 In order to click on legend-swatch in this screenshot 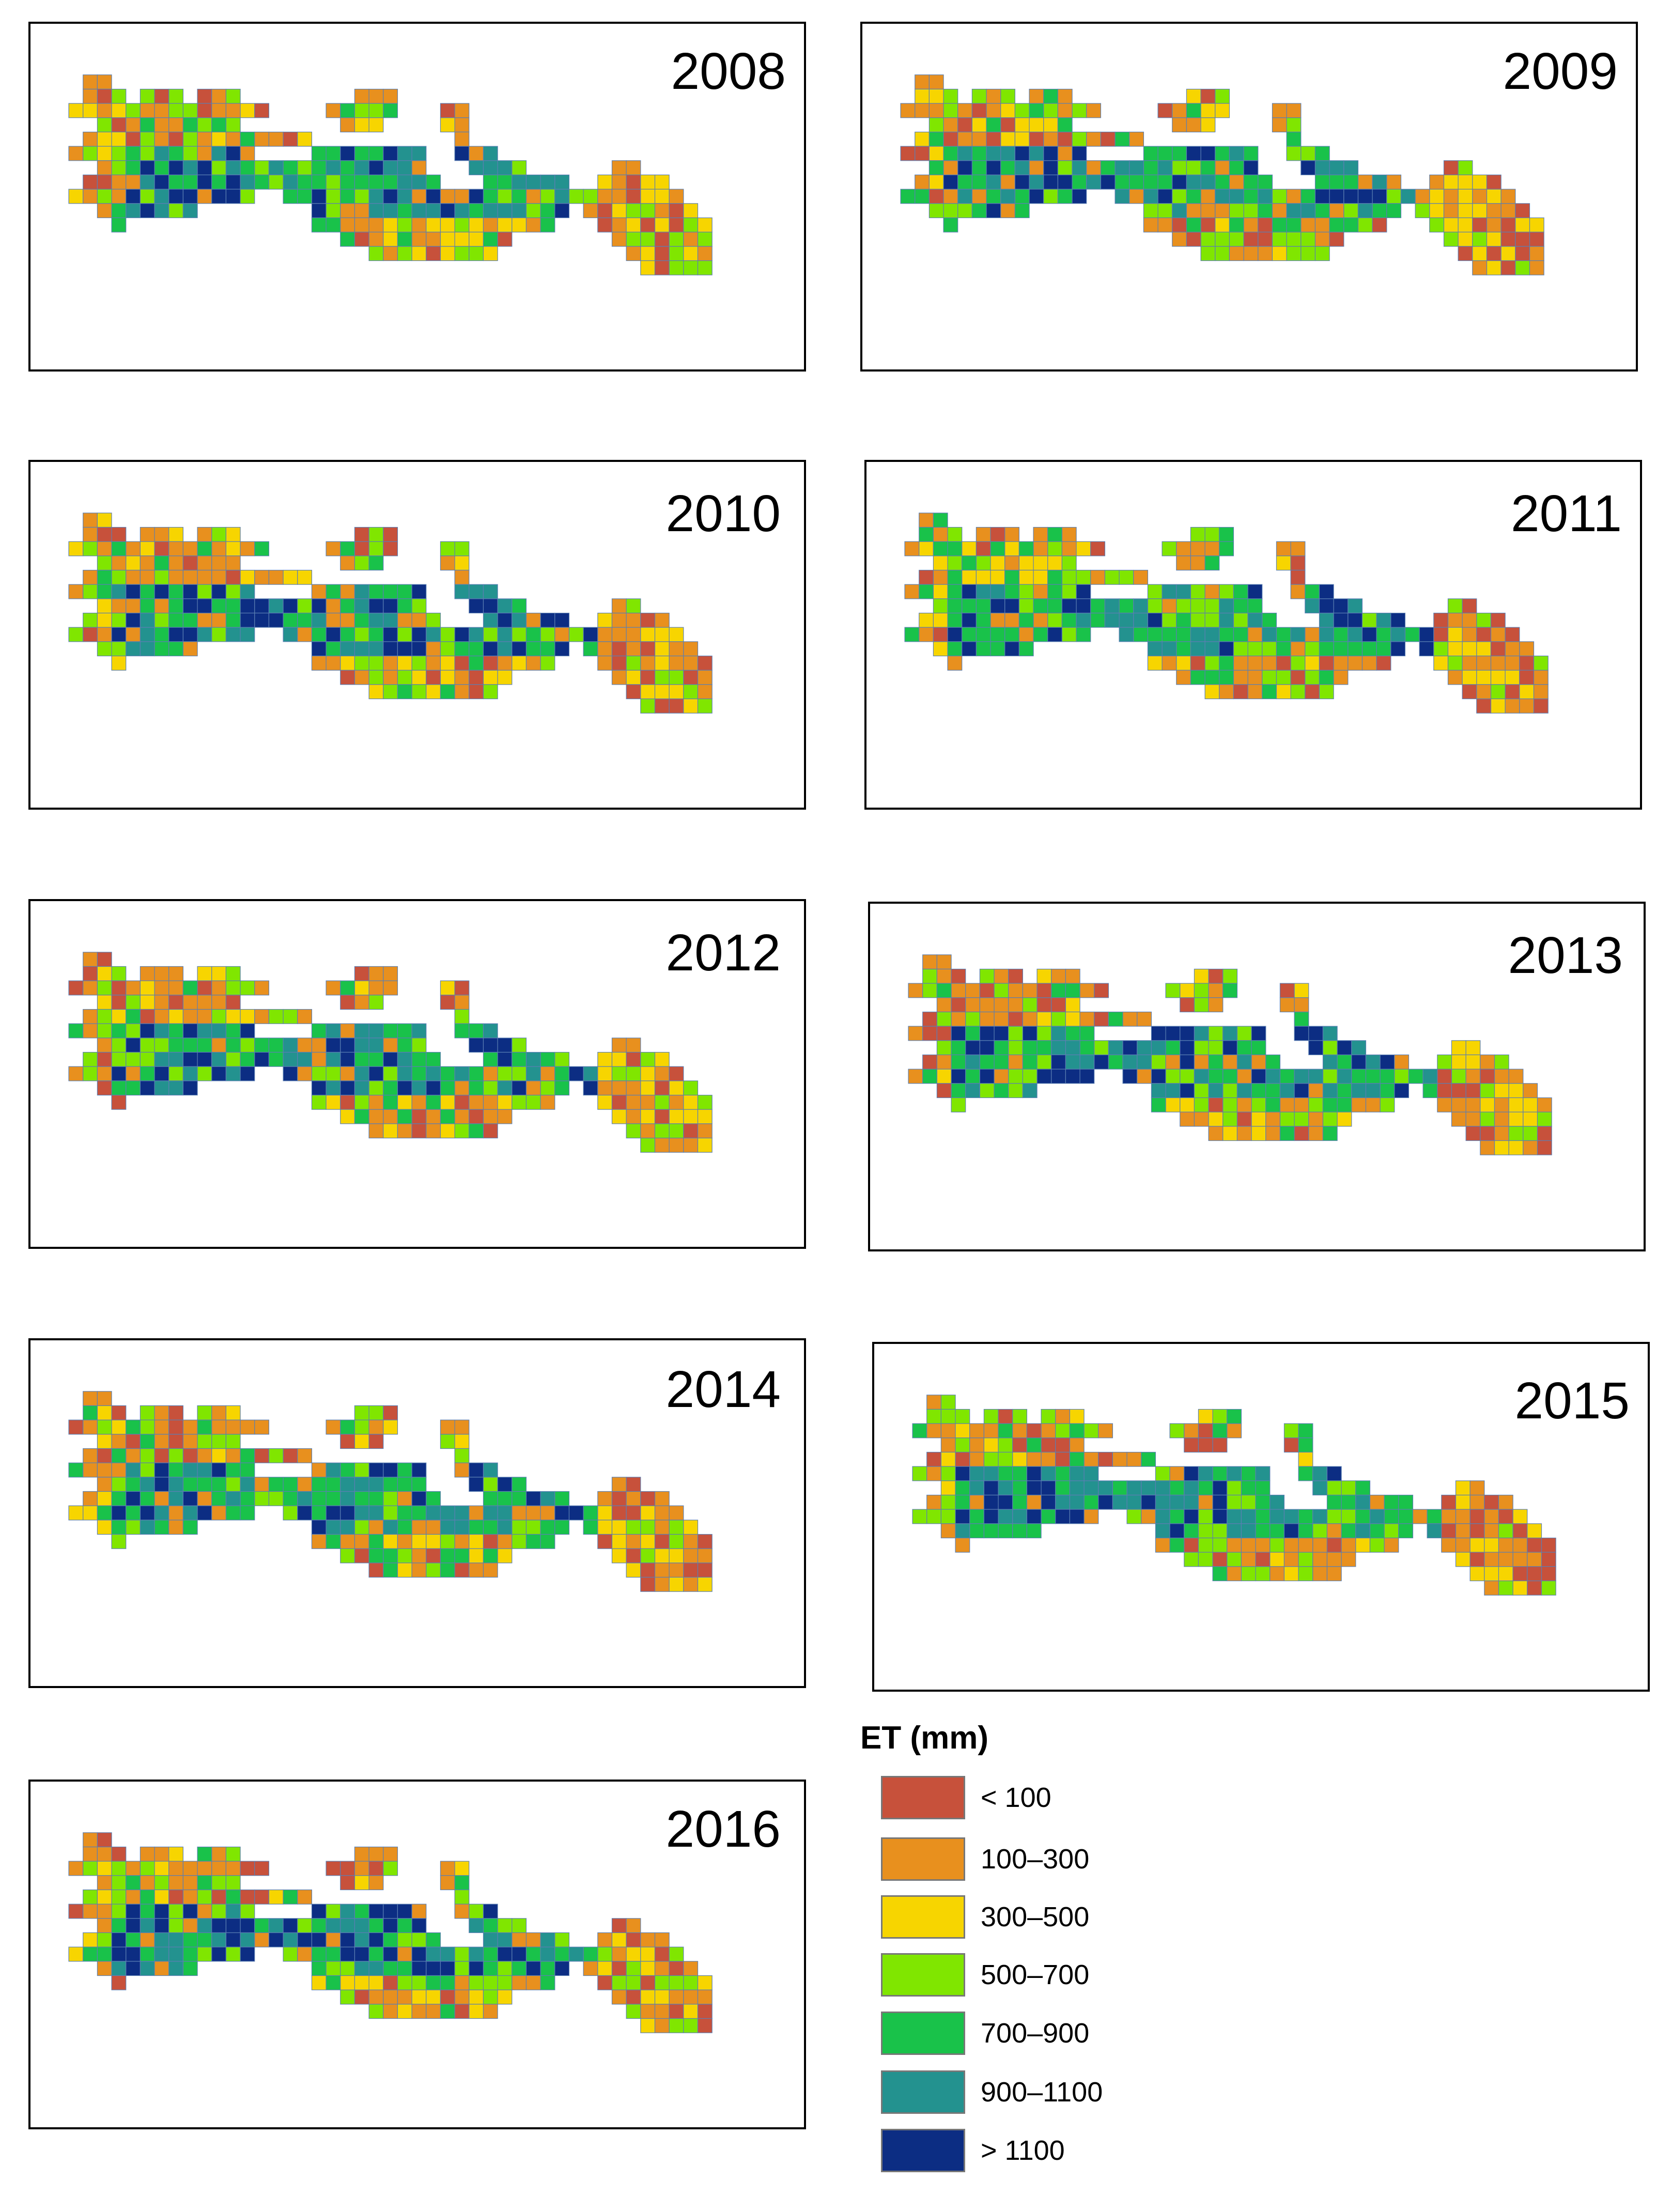, I will do `click(923, 1797)`.